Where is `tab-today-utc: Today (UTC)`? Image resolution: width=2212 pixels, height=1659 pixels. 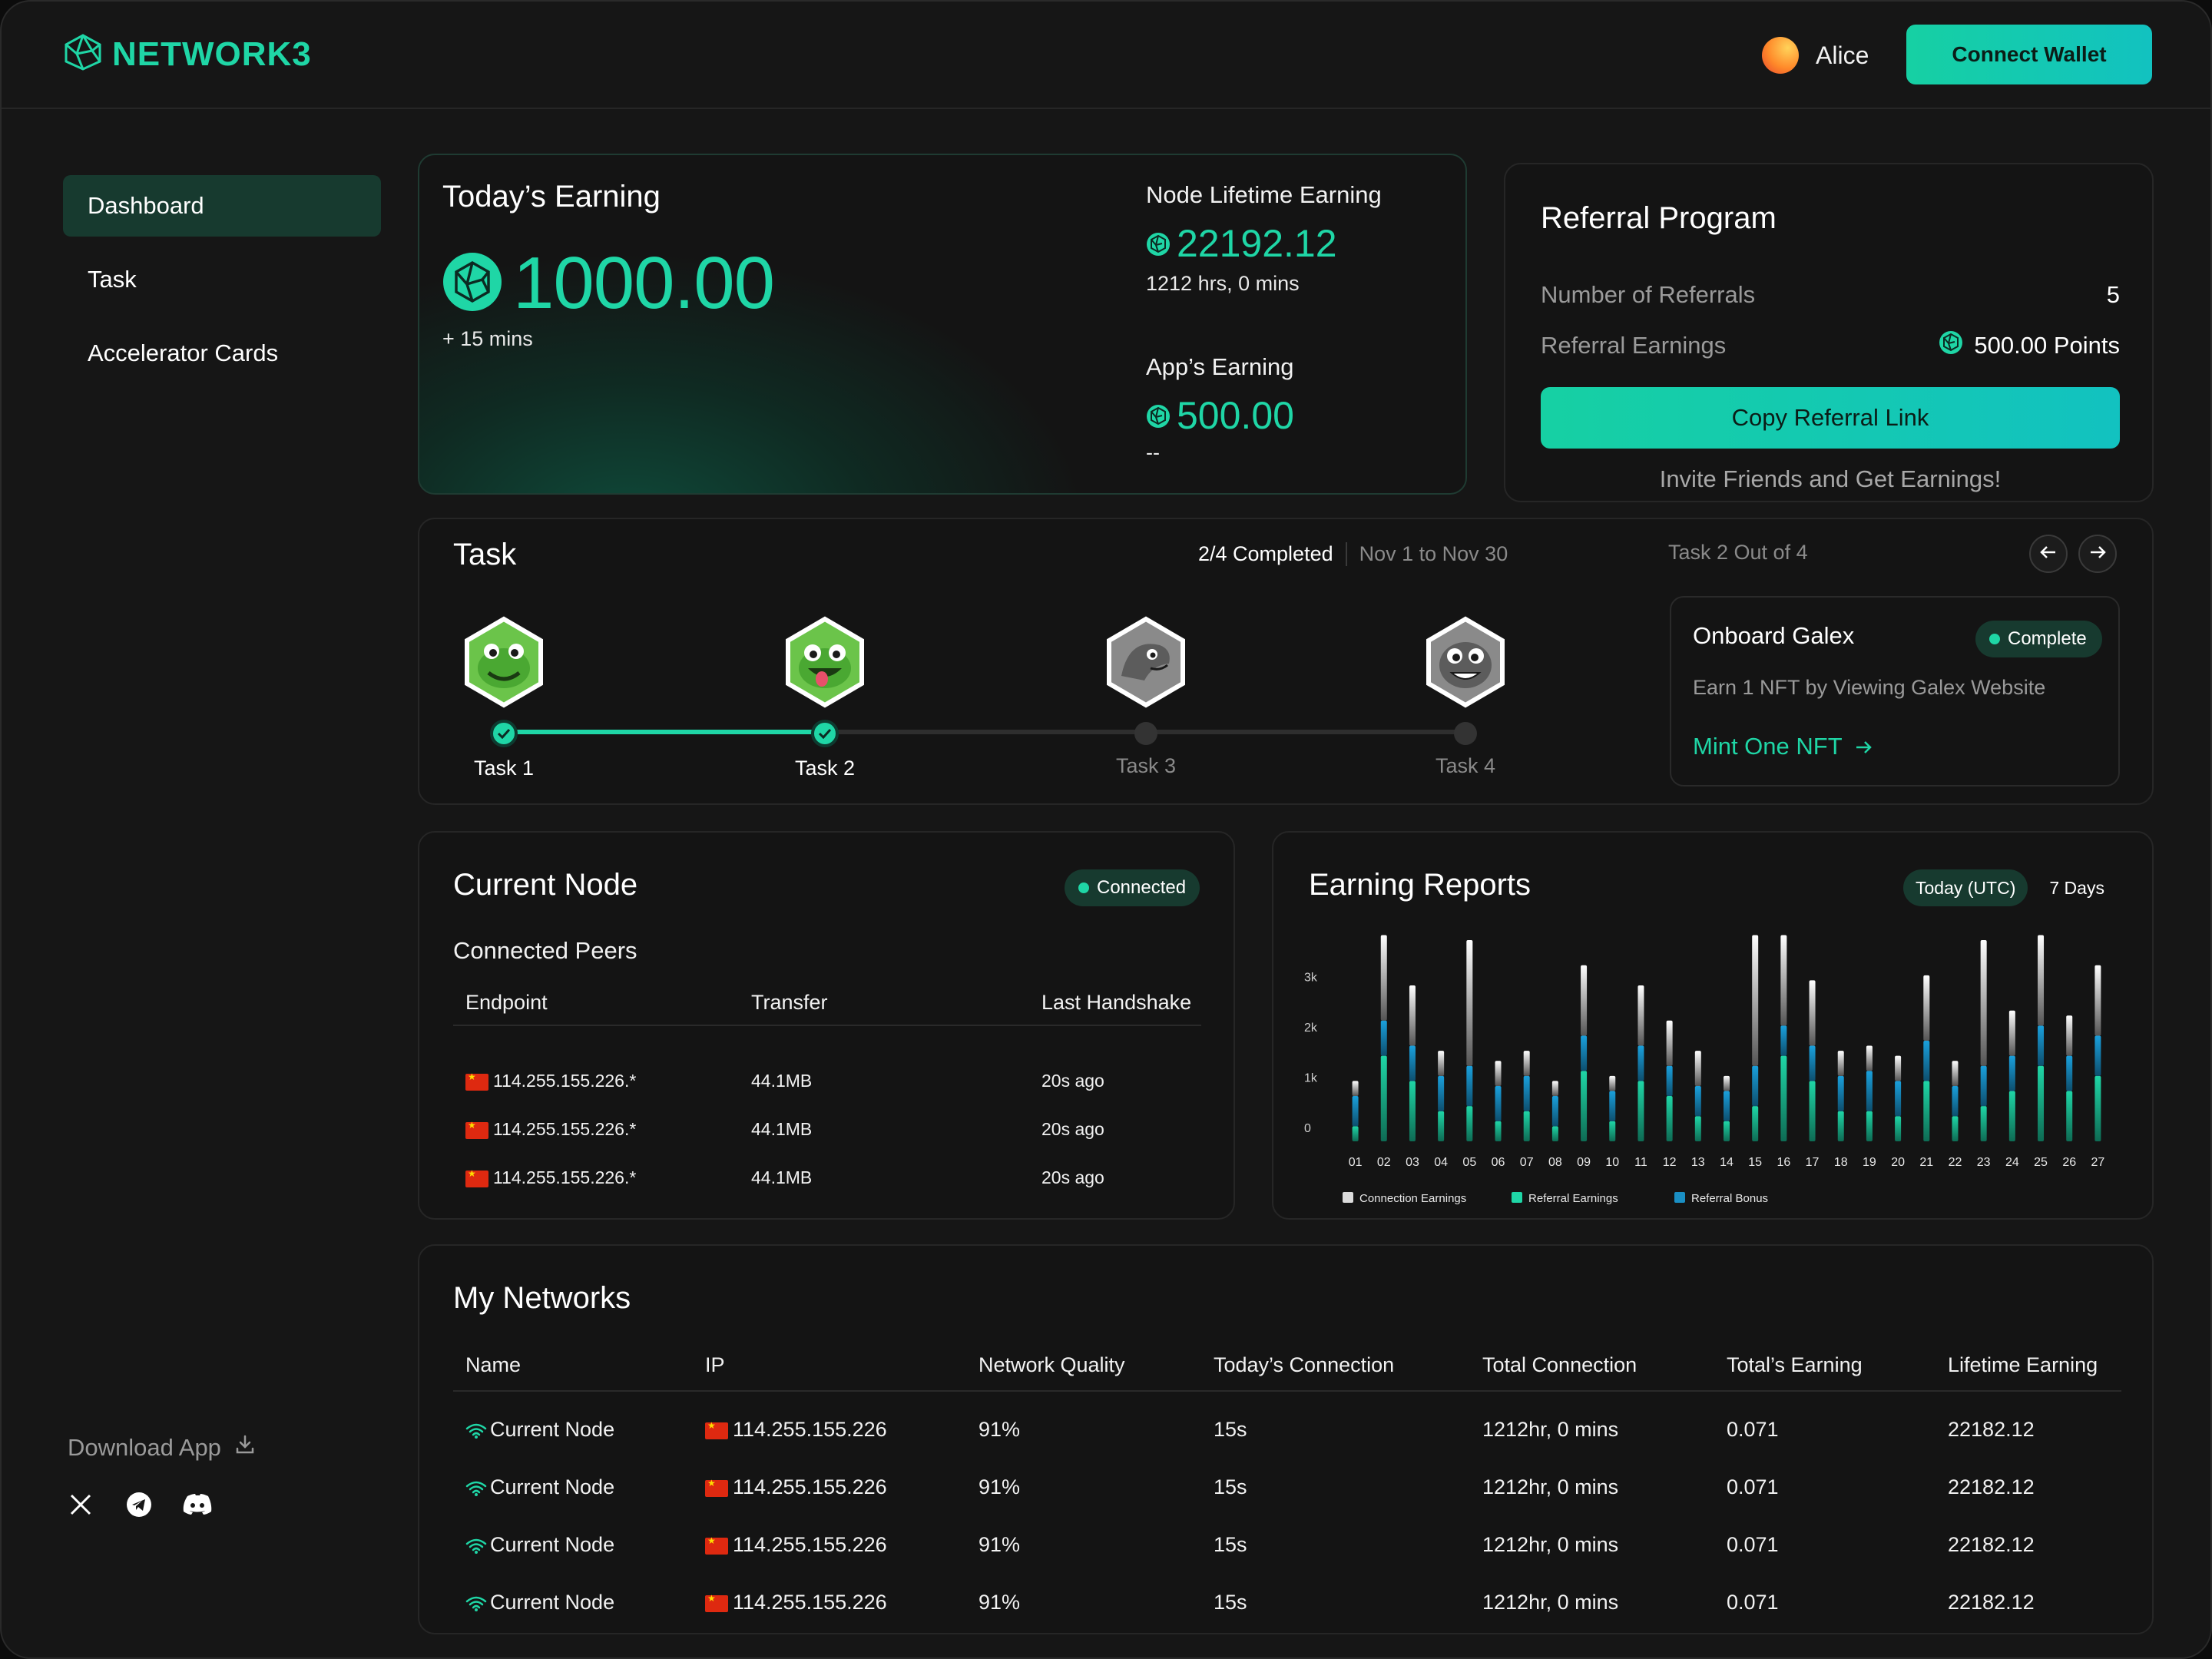 tab-today-utc: Today (UTC) is located at coordinates (1965, 887).